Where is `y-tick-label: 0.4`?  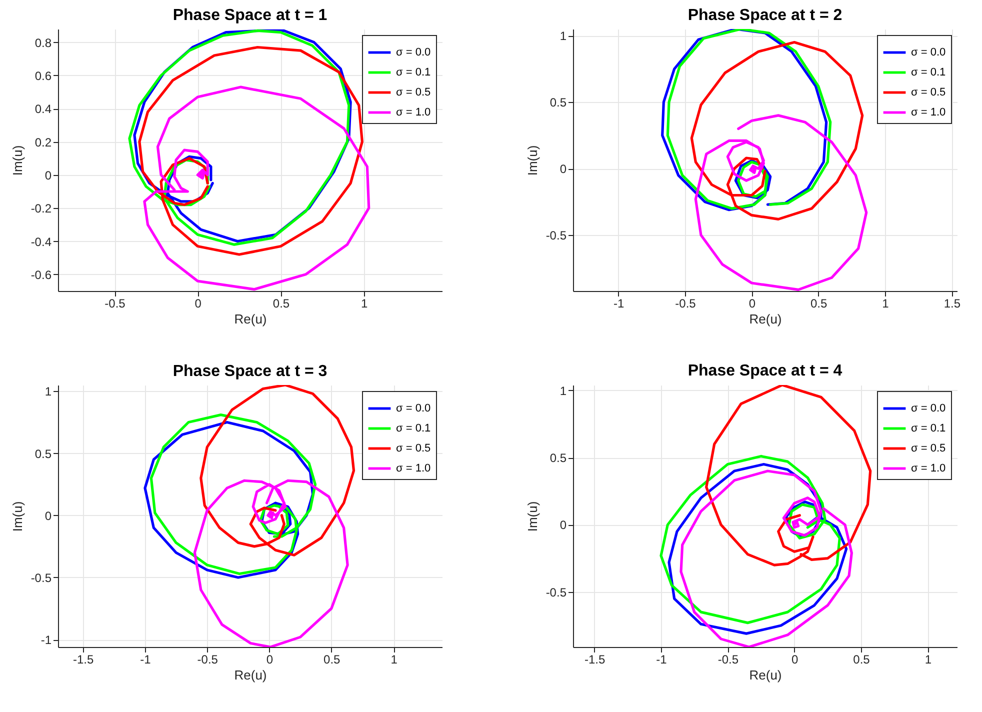 y-tick-label: 0.4 is located at coordinates (43, 109).